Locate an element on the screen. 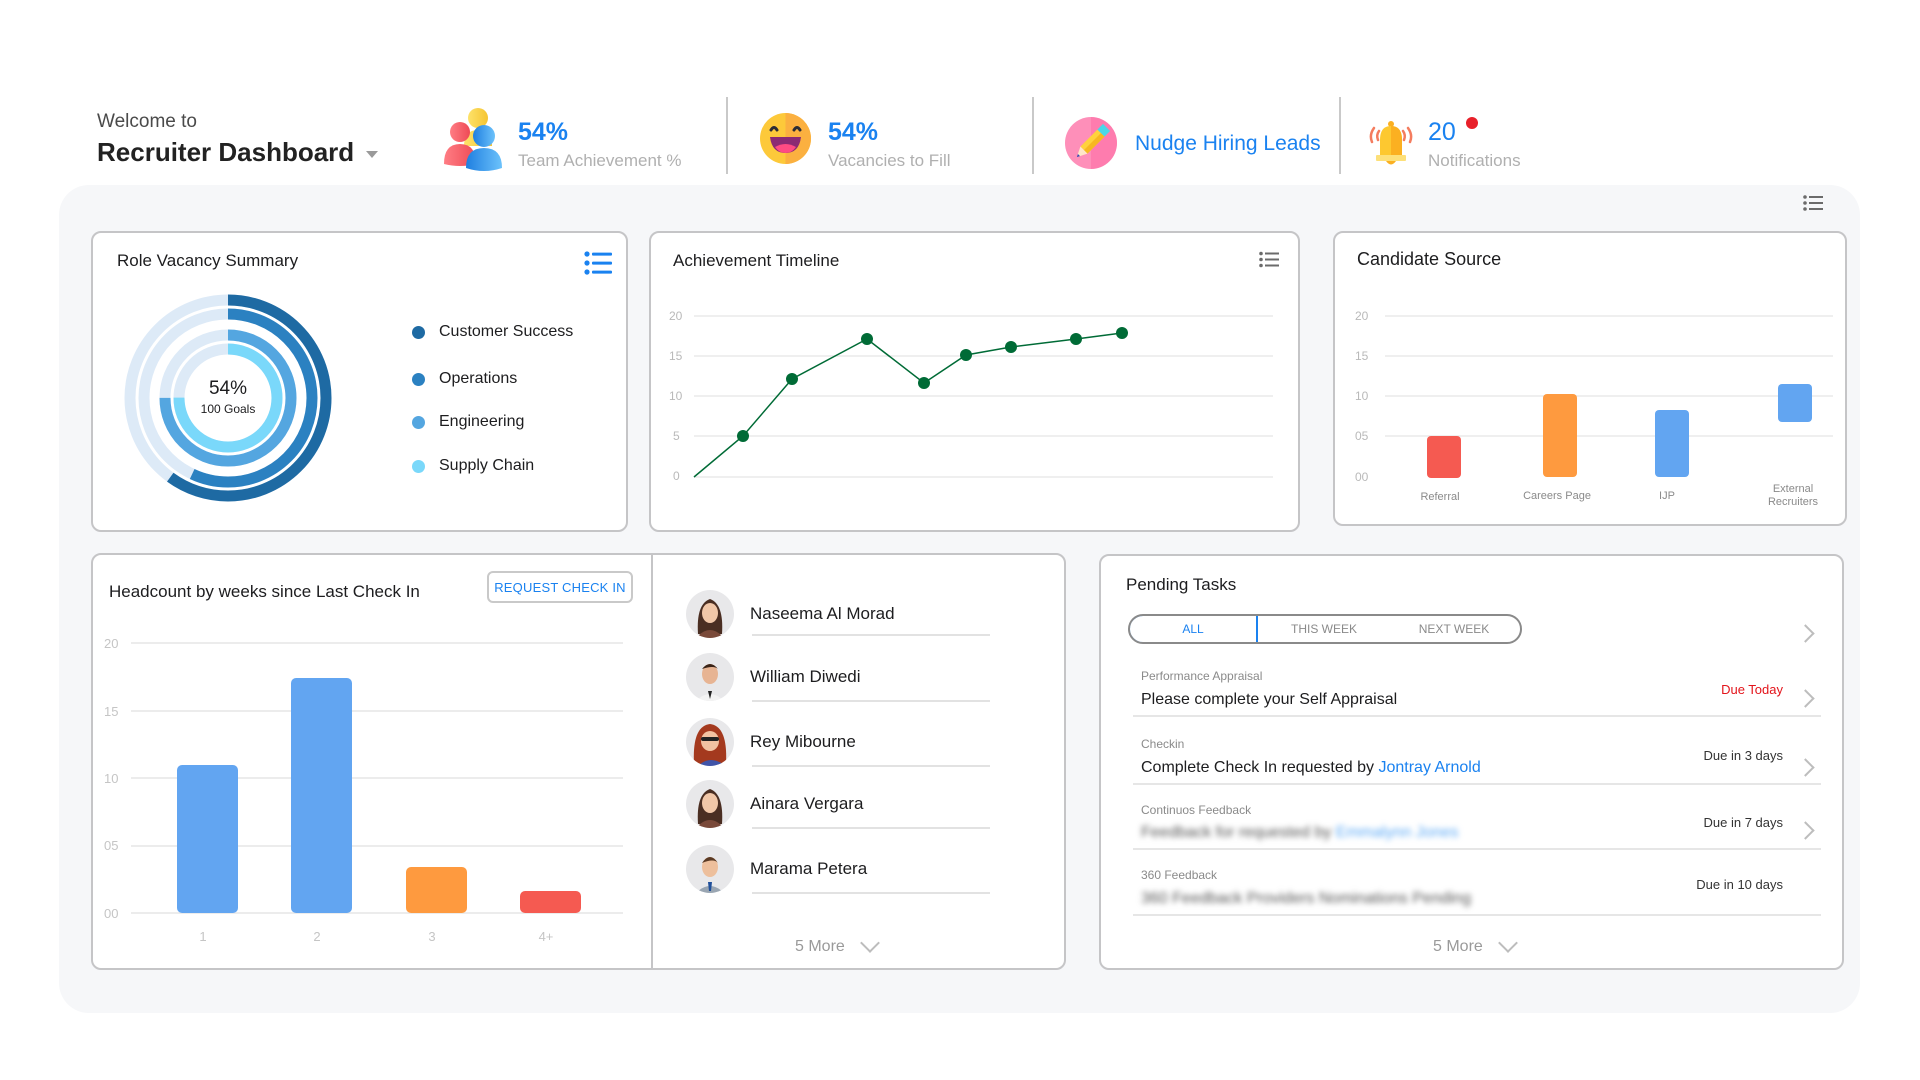 This screenshot has width=1920, height=1080. achievement-line-chart: 20 15 10 5 0 is located at coordinates (980, 400).